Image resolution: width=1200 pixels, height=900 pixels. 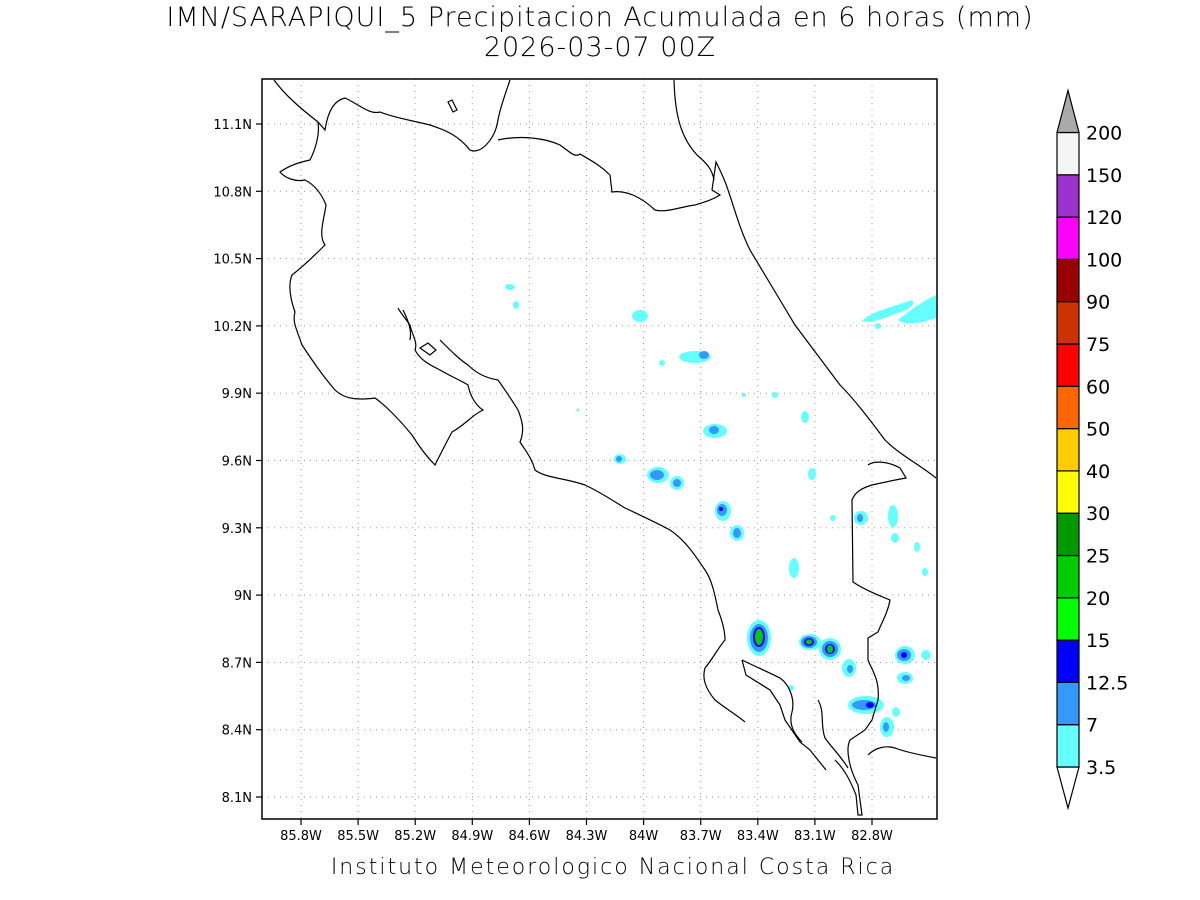 What do you see at coordinates (1068, 788) in the screenshot?
I see `colorbar-lower-arrow` at bounding box center [1068, 788].